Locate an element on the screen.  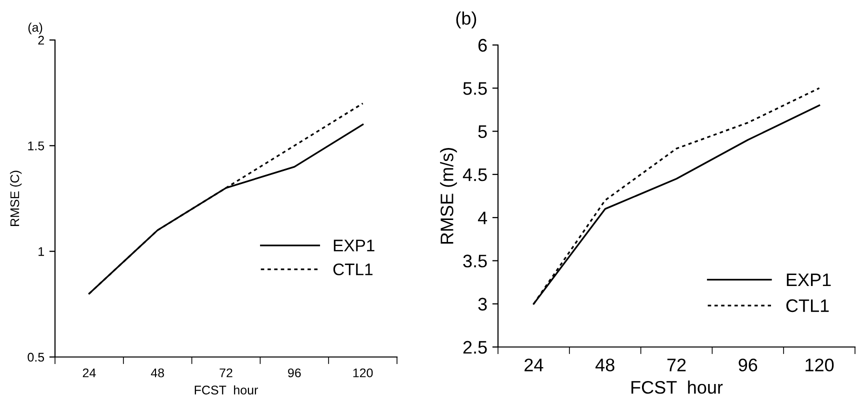
y-tick-label: 2 is located at coordinates (41, 40).